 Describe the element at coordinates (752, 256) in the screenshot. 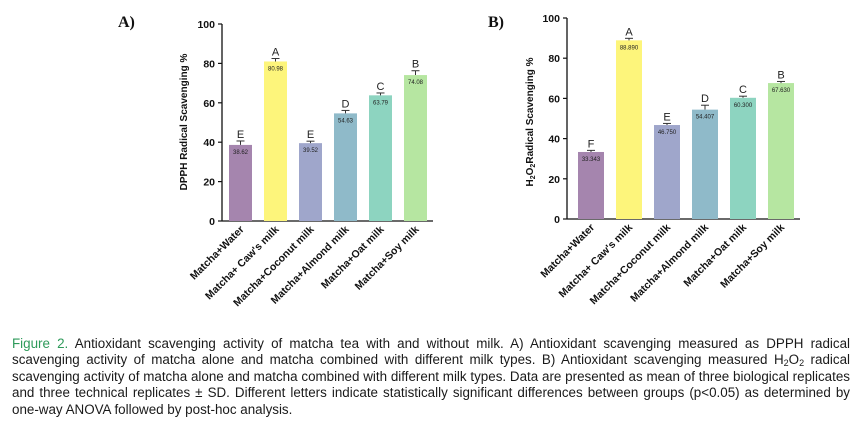

I see `panel-b-category-label: Matcha+Soy milk` at that location.